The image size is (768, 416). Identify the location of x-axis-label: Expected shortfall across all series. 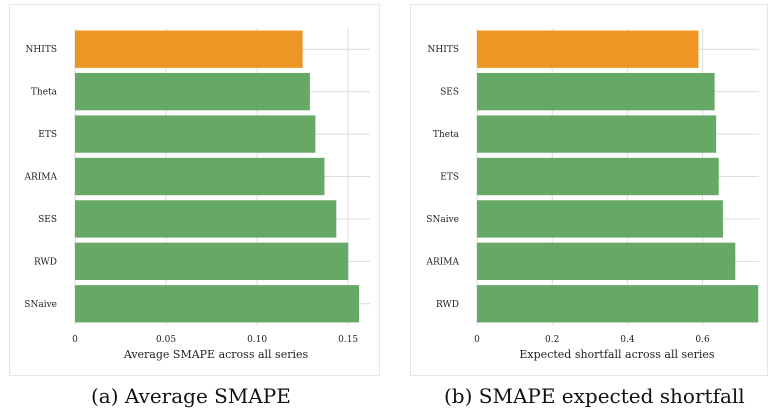
(617, 354).